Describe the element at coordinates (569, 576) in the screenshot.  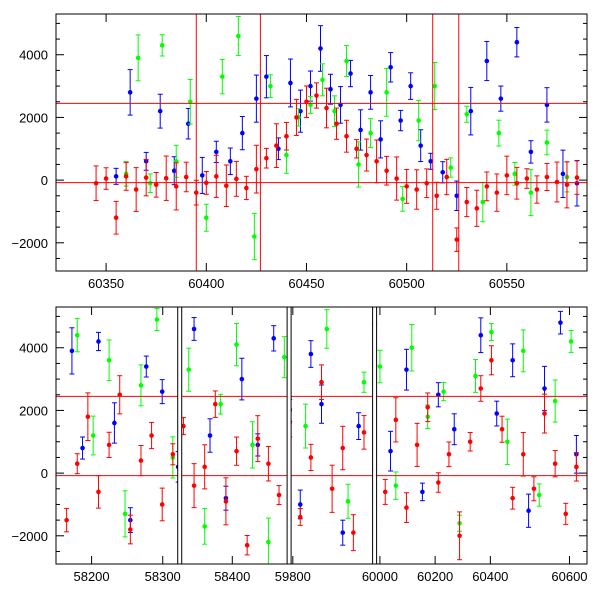
I see `x-tick-label: 60600` at that location.